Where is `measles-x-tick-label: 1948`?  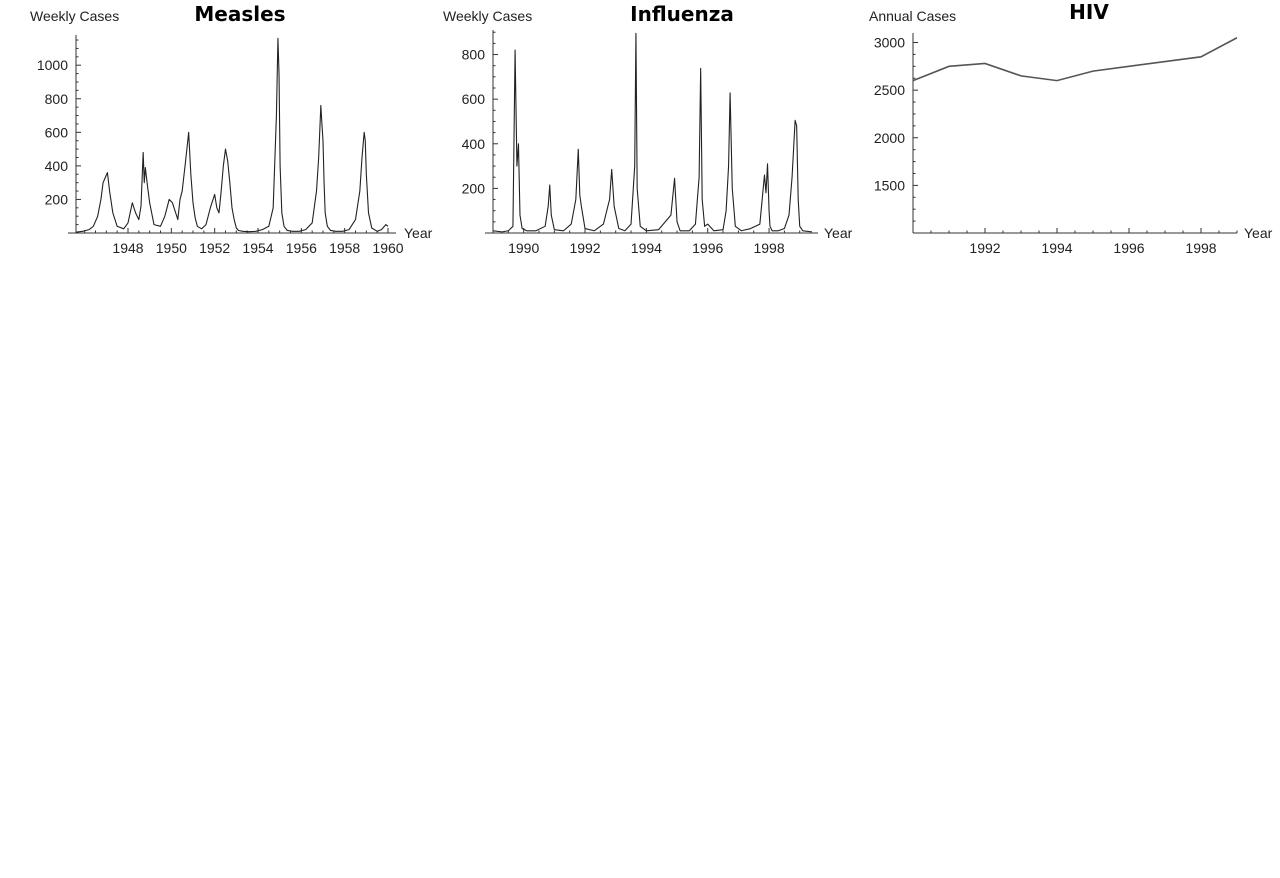
measles-x-tick-label: 1948 is located at coordinates (127, 248).